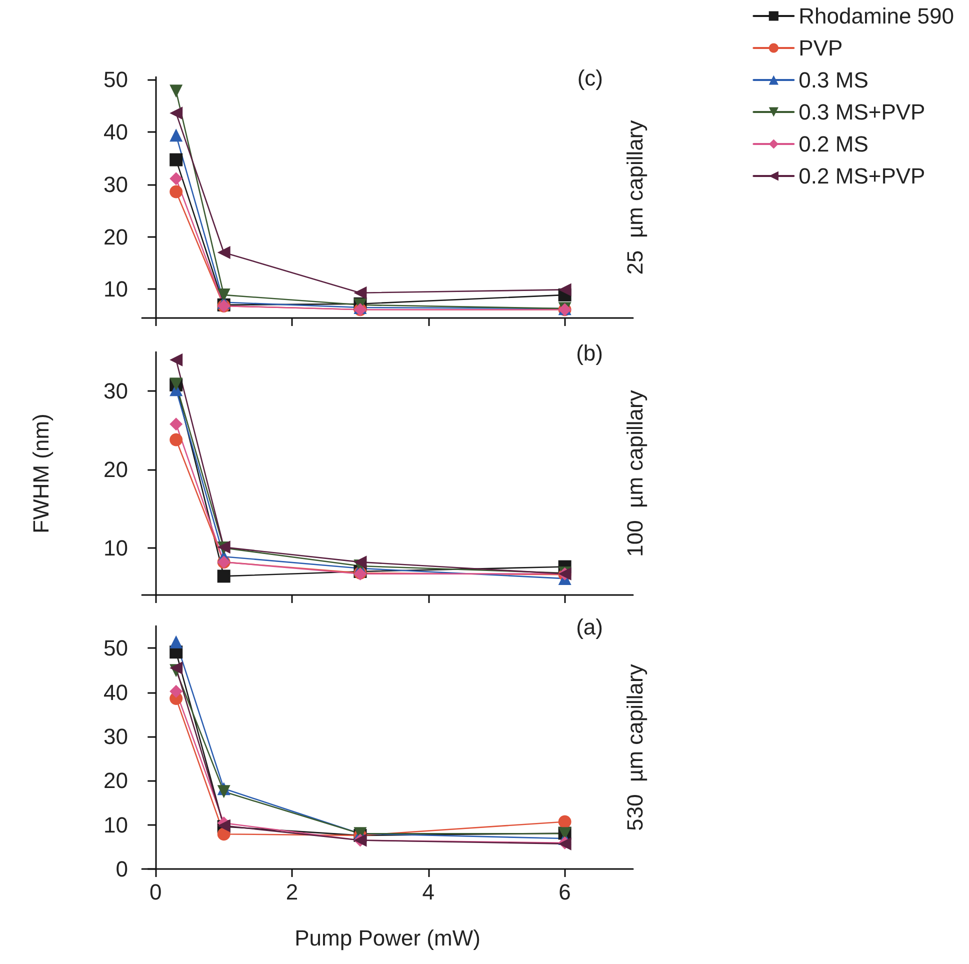 The image size is (969, 964). What do you see at coordinates (833, 80) in the screenshot?
I see `legend-label: 0.3 MS` at bounding box center [833, 80].